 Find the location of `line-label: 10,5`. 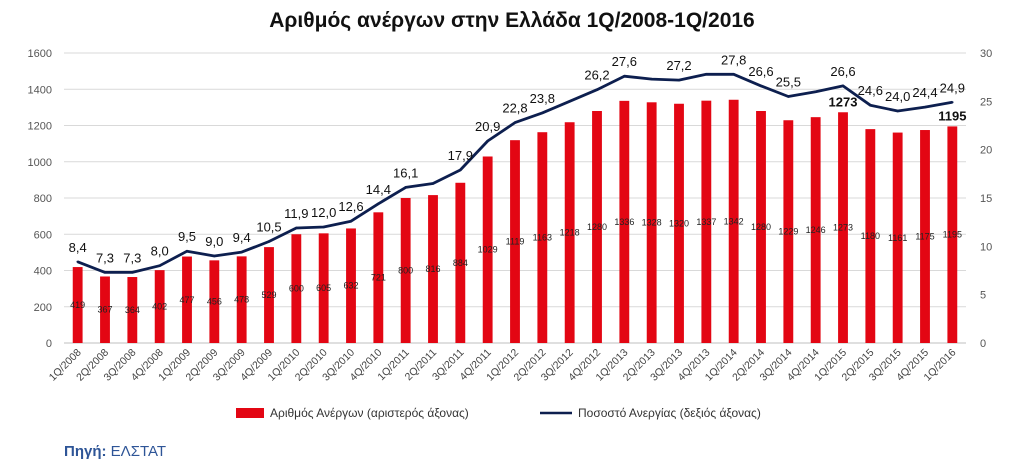

line-label: 10,5 is located at coordinates (268, 227).